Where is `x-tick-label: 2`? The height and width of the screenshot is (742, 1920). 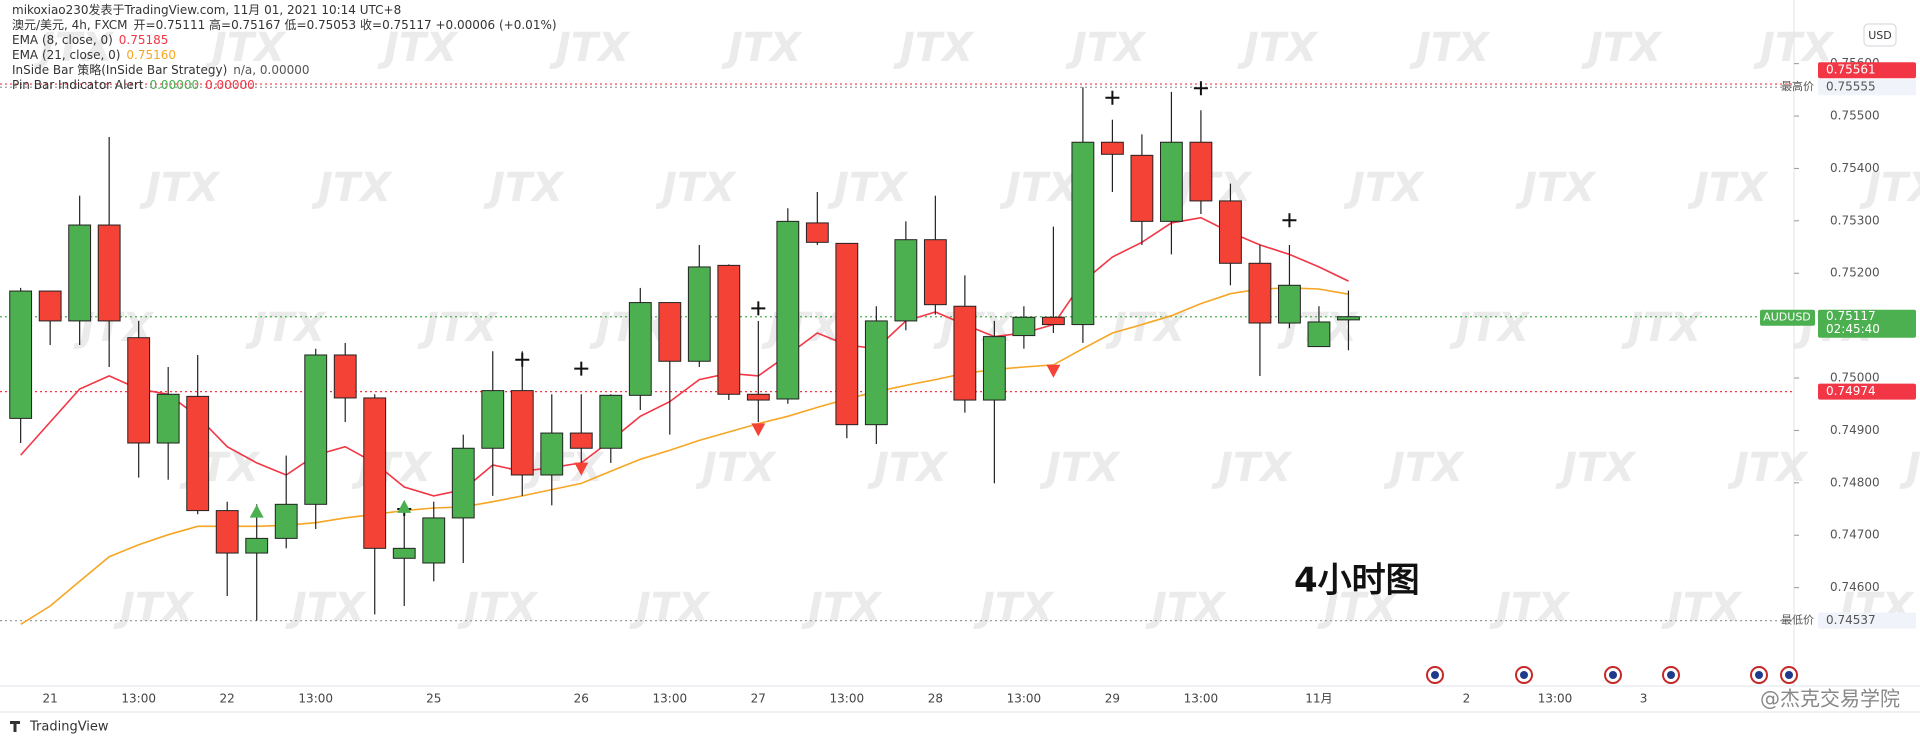
x-tick-label: 2 is located at coordinates (1467, 699).